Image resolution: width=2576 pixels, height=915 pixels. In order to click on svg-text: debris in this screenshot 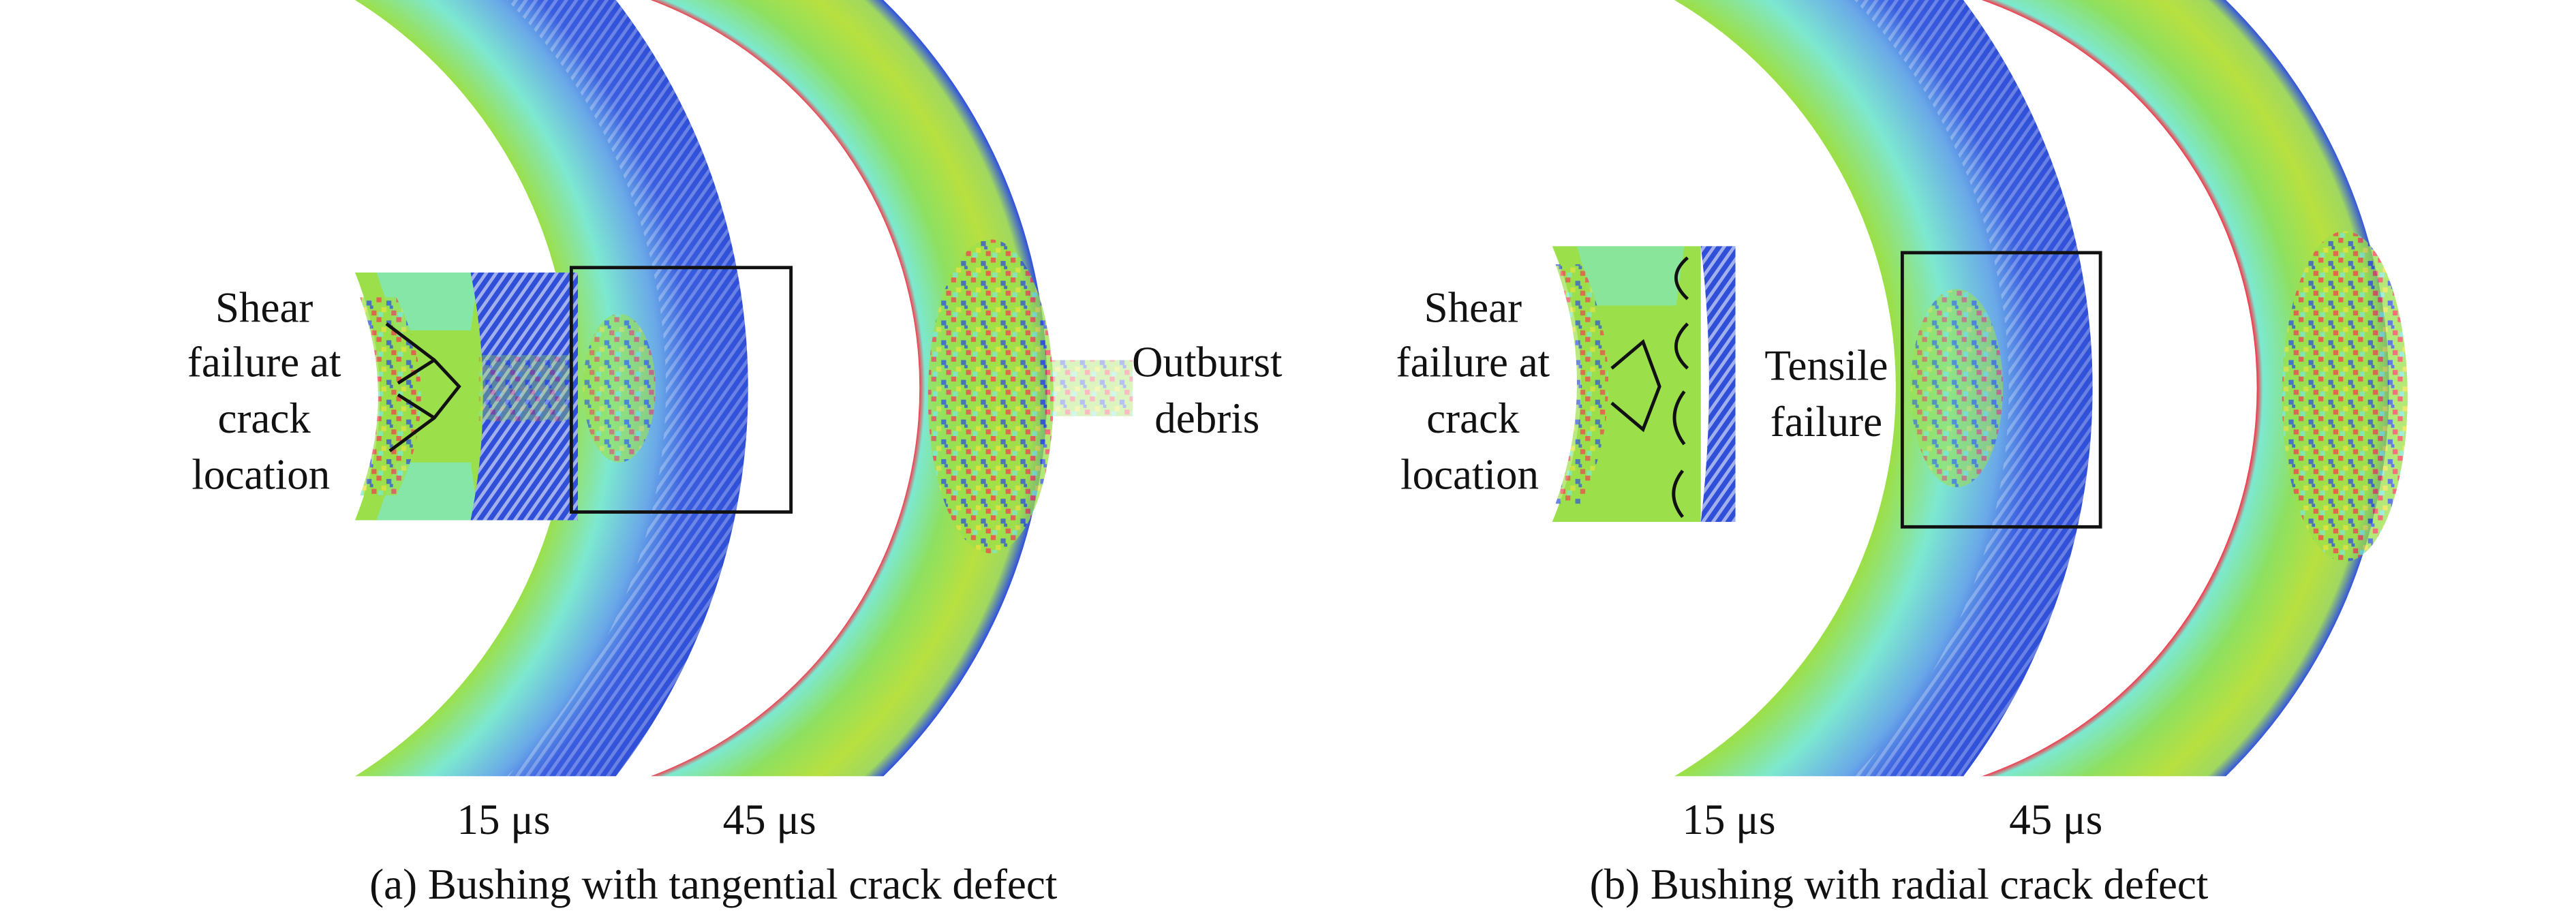, I will do `click(1206, 418)`.